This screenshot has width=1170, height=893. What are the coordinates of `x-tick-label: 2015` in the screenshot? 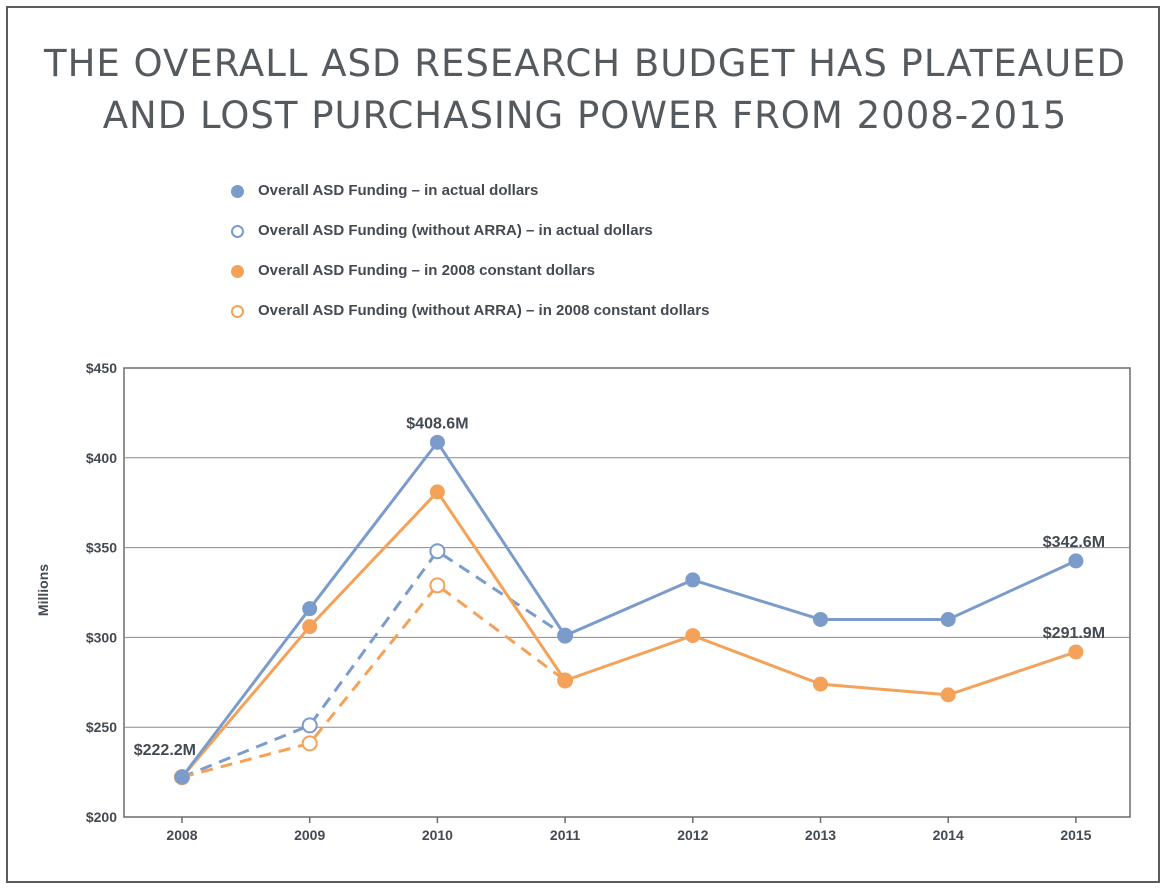 It's located at (1075, 835).